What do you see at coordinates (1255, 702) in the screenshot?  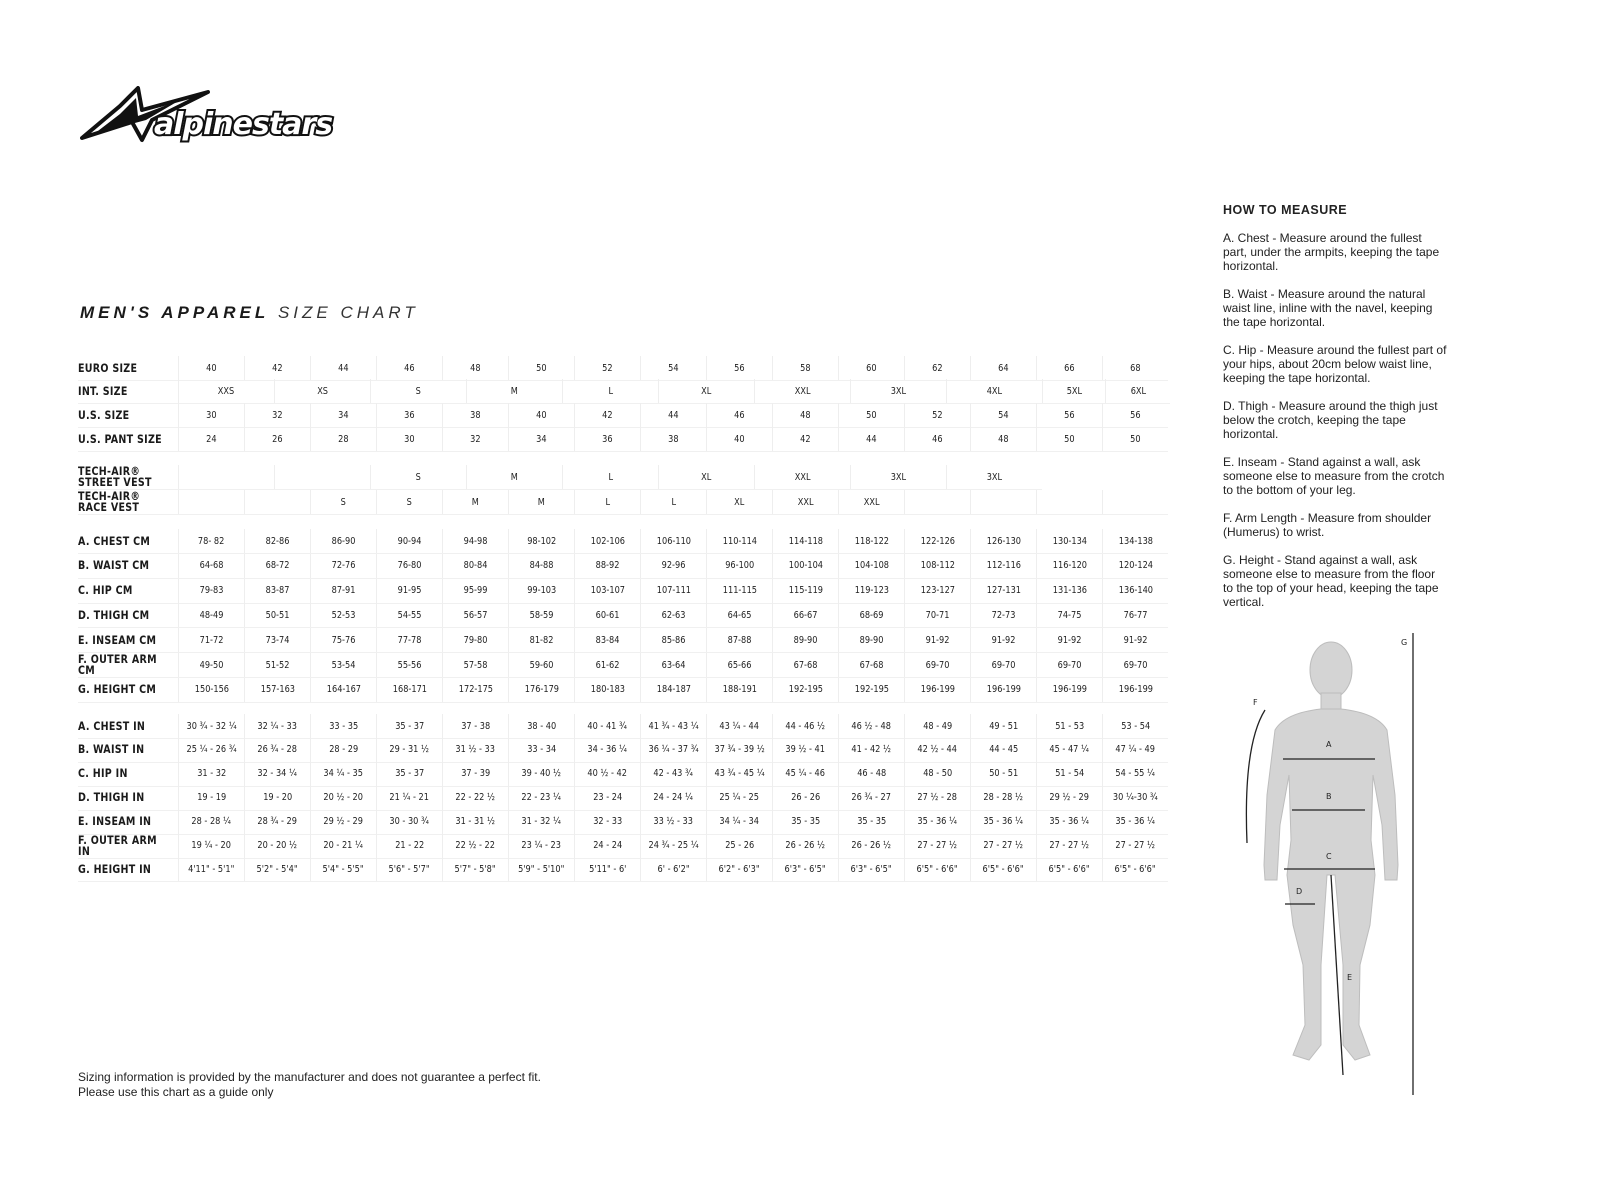 I see `label-f: F` at bounding box center [1255, 702].